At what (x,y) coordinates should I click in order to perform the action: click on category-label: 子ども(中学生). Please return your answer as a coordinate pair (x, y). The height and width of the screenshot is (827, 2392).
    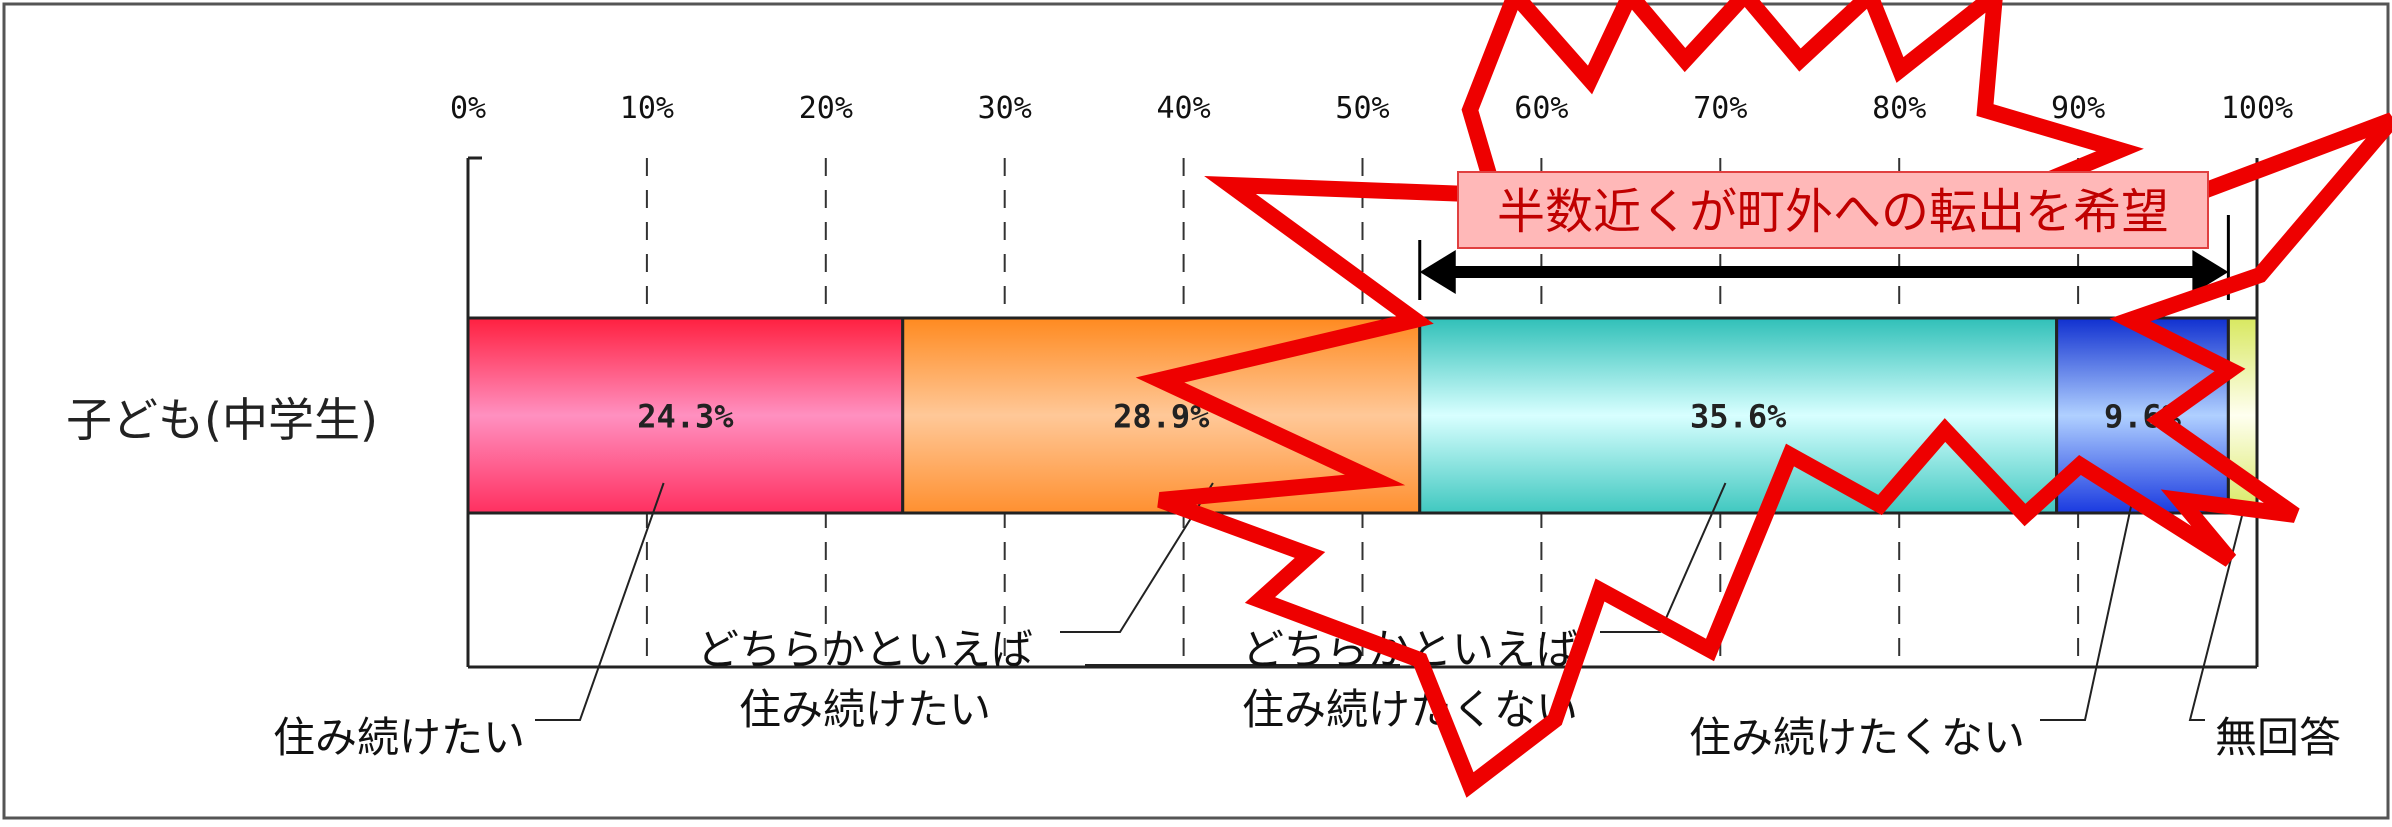
    Looking at the image, I should click on (222, 420).